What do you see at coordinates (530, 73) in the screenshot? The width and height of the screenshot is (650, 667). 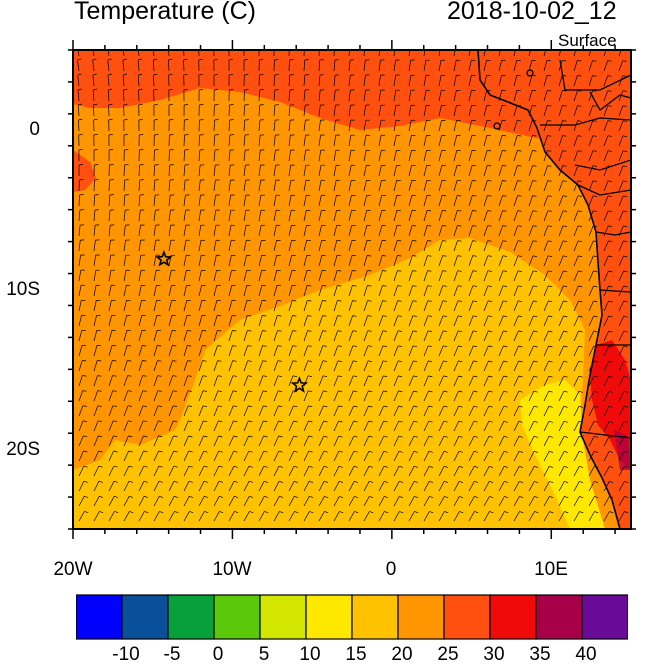 I see `island-bioko` at bounding box center [530, 73].